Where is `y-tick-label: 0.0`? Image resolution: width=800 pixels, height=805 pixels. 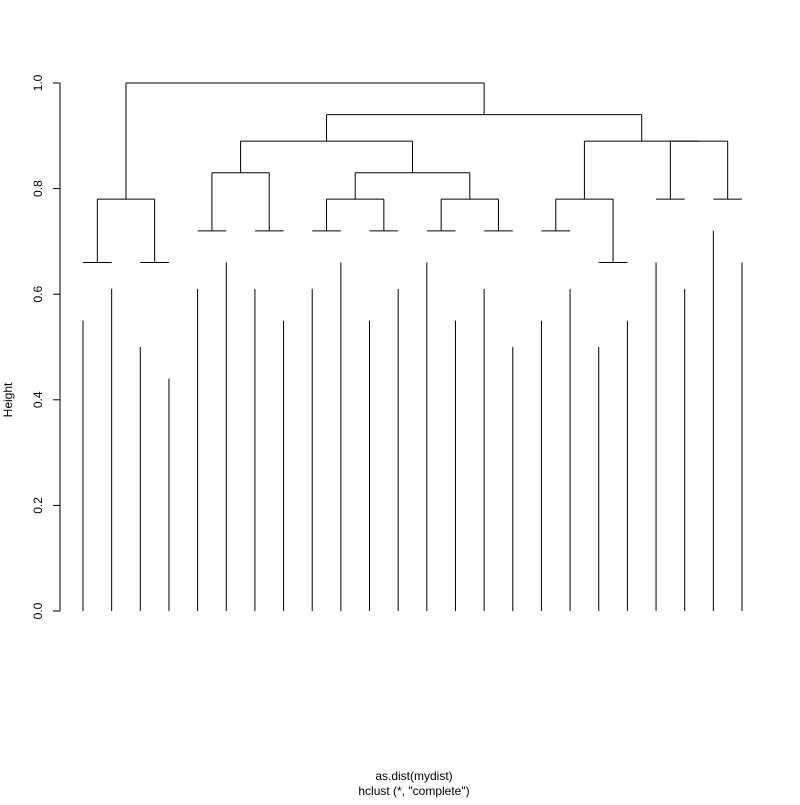 y-tick-label: 0.0 is located at coordinates (38, 610).